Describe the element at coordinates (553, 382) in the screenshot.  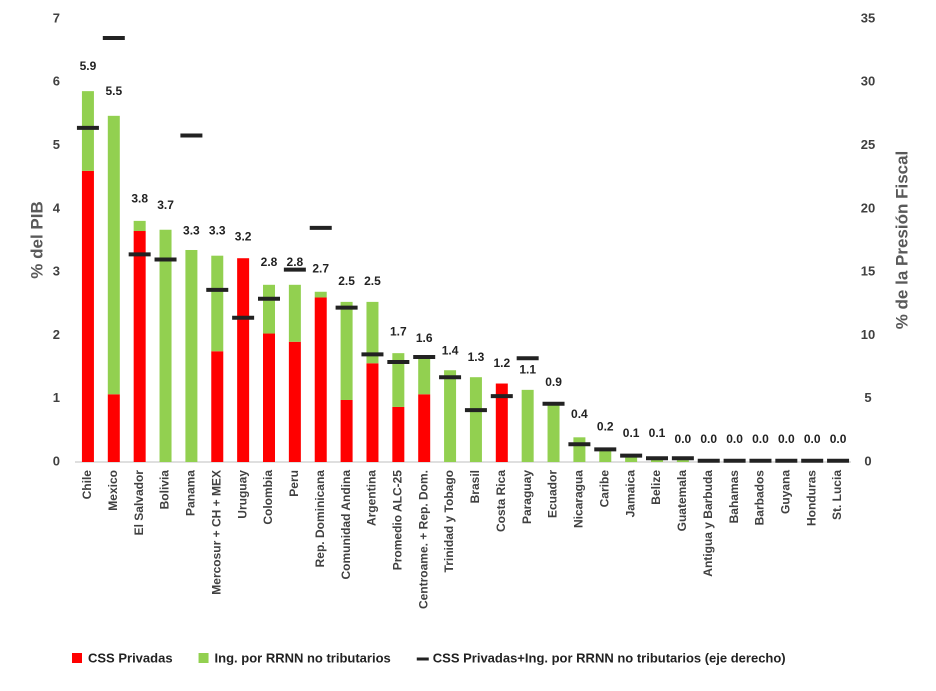
I see `total-label: 0.9` at that location.